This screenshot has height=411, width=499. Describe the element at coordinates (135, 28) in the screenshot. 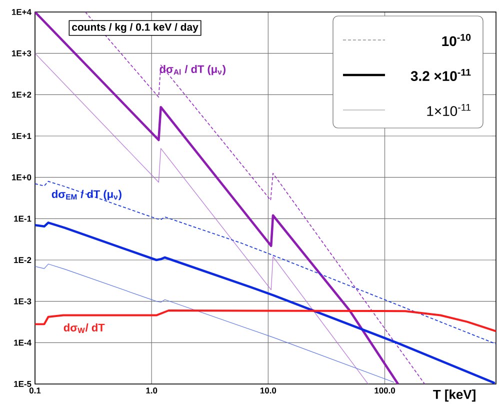

I see `annotation: counts / kg / 0.1 keV / day` at that location.